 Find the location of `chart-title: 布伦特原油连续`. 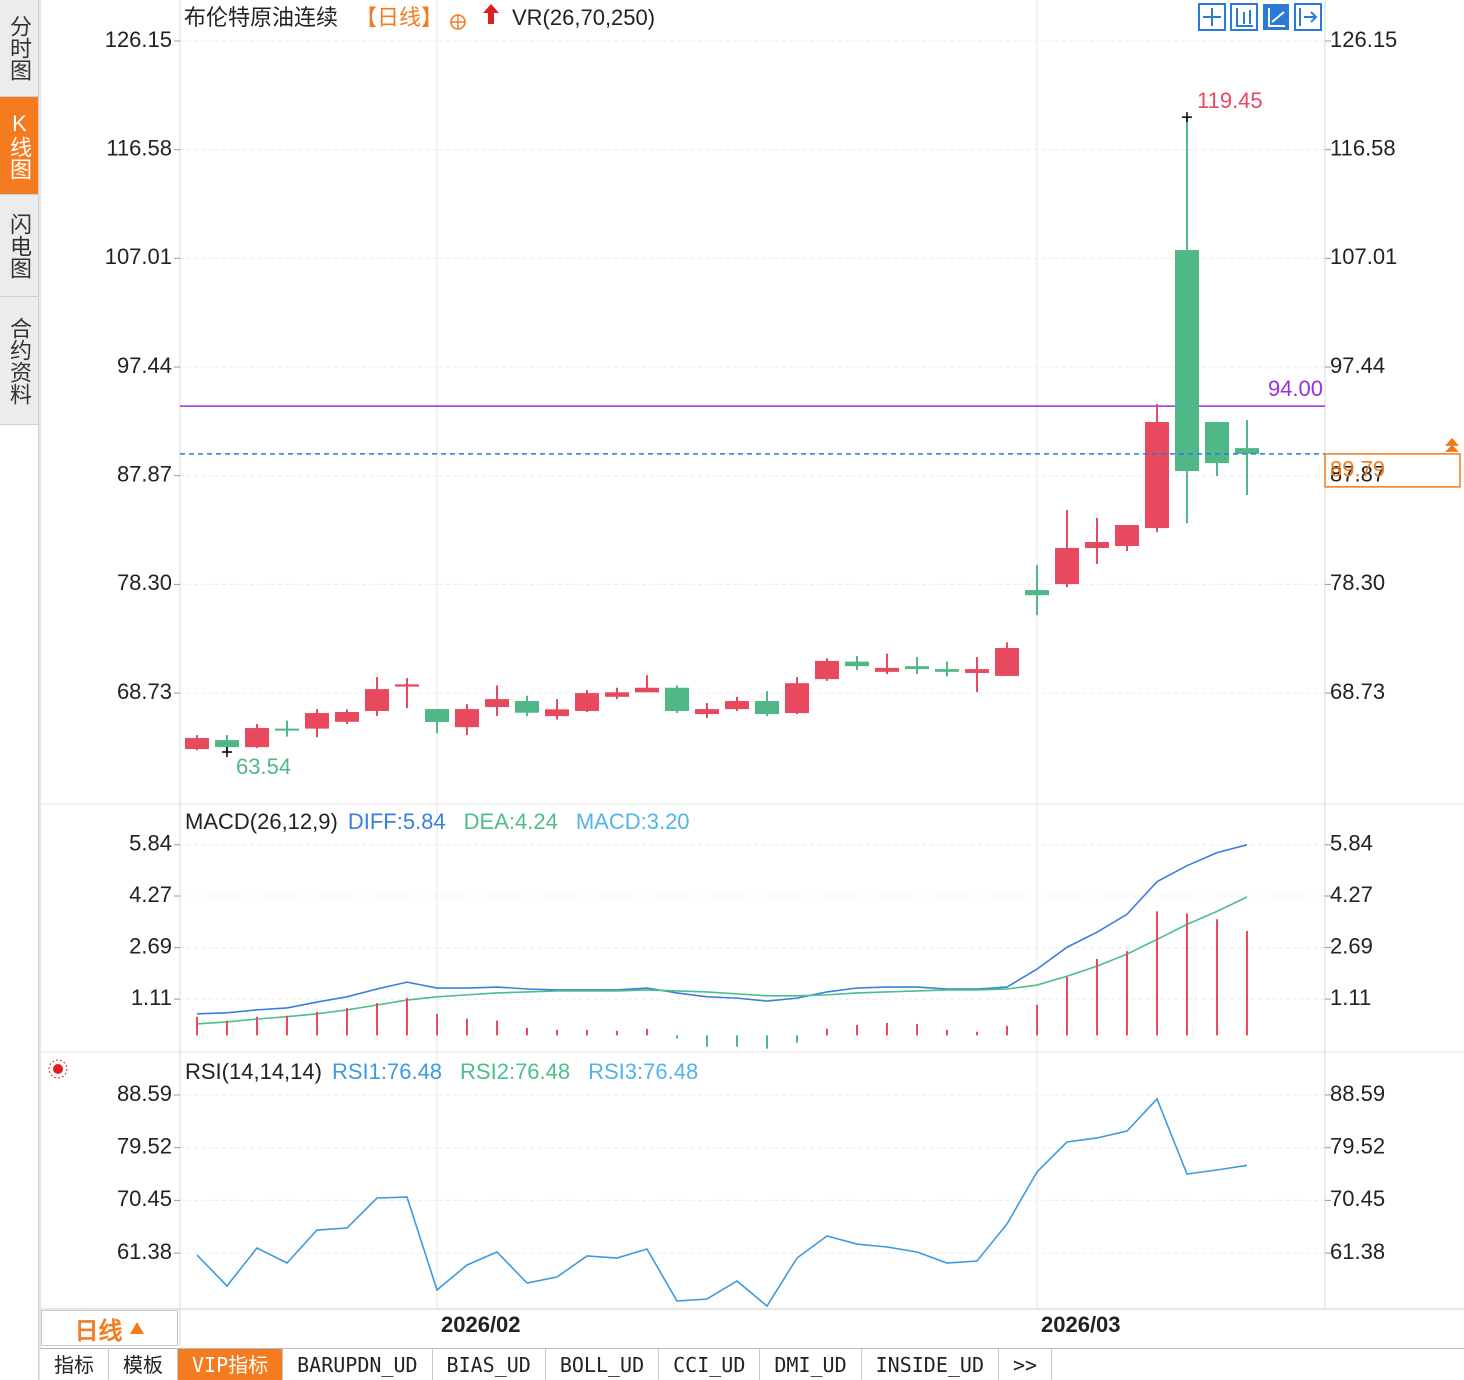

chart-title: 布伦特原油连续 is located at coordinates (261, 17).